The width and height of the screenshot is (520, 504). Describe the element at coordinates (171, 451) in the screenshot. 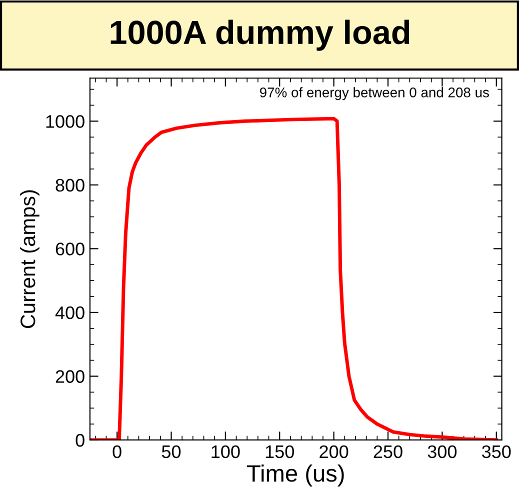

I see `x-tick-label: 50` at that location.